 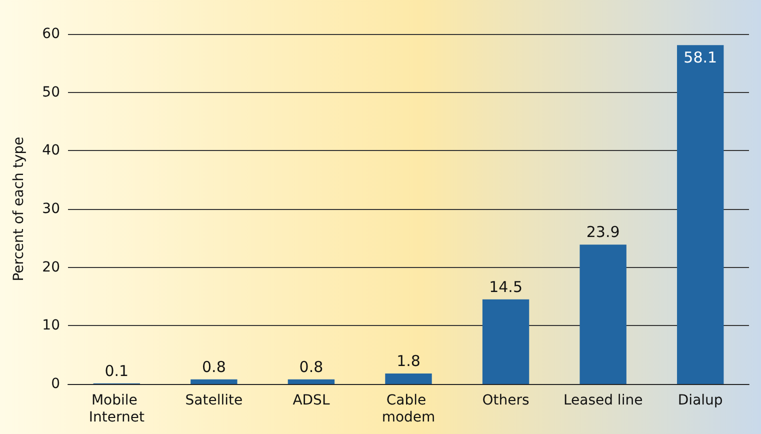 I want to click on y-tick-label: 20, so click(x=51, y=267).